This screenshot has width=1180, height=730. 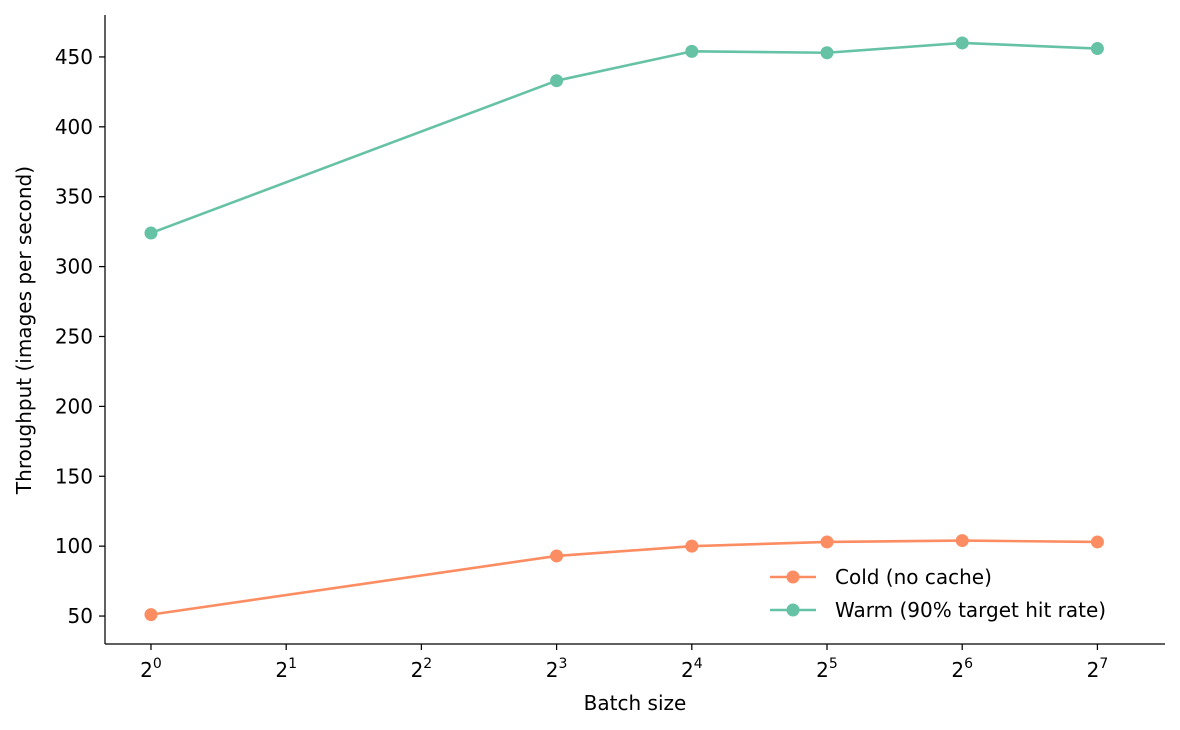 I want to click on y-axis-ticks: 50 100 150 200 250 300 350 400 450, so click(x=80, y=336).